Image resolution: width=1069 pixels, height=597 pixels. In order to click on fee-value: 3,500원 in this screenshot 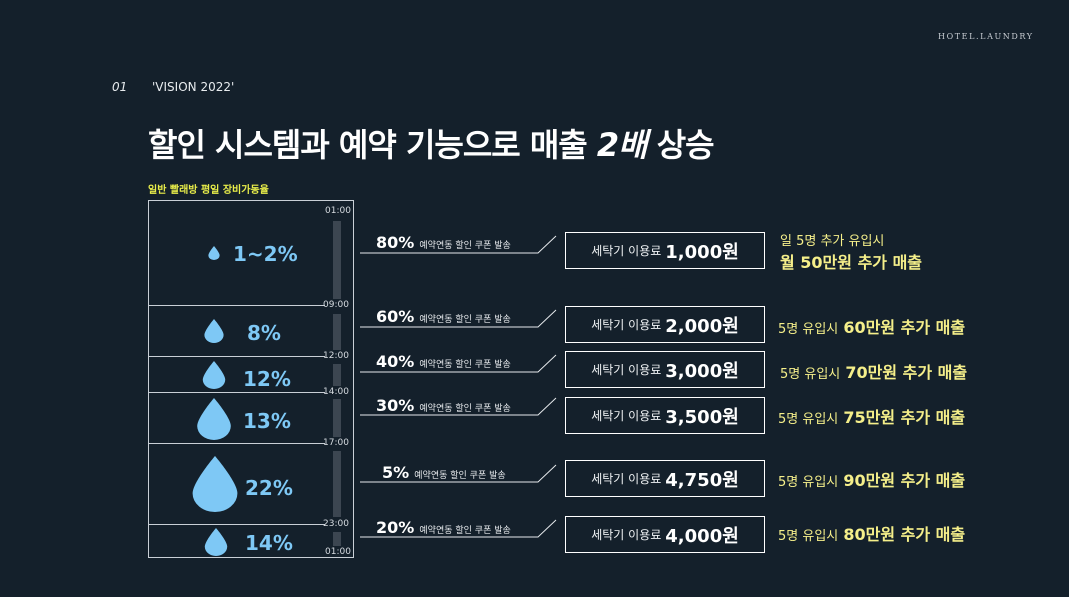, I will do `click(702, 417)`.